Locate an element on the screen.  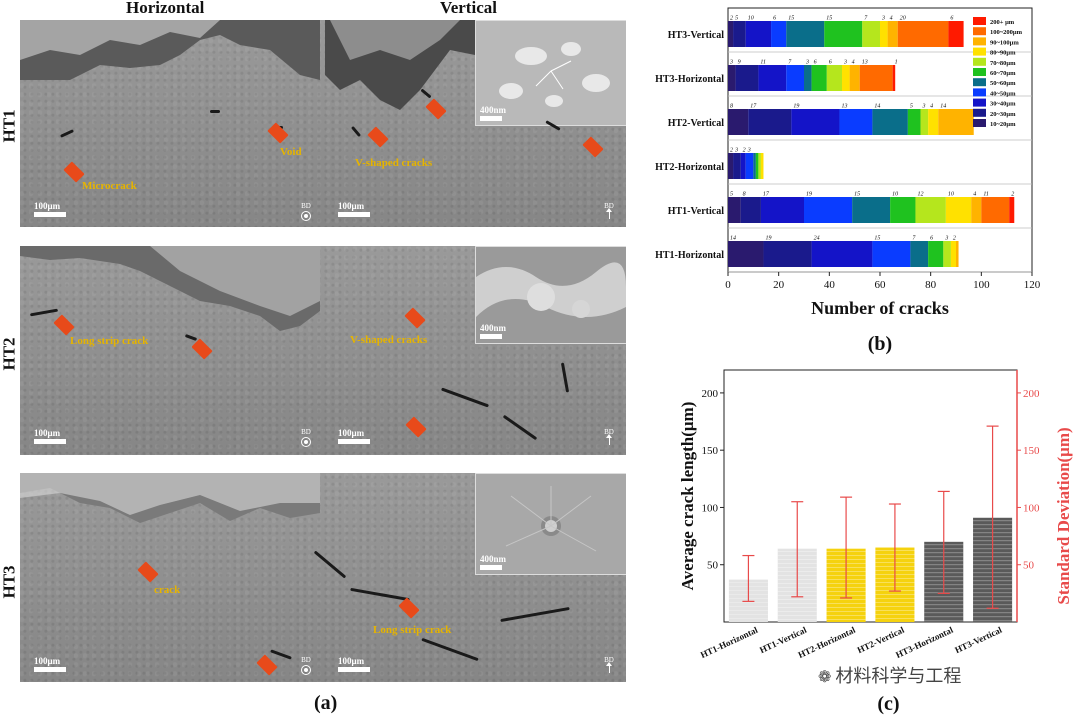
data-label: 11 is located at coordinates (763, 63).